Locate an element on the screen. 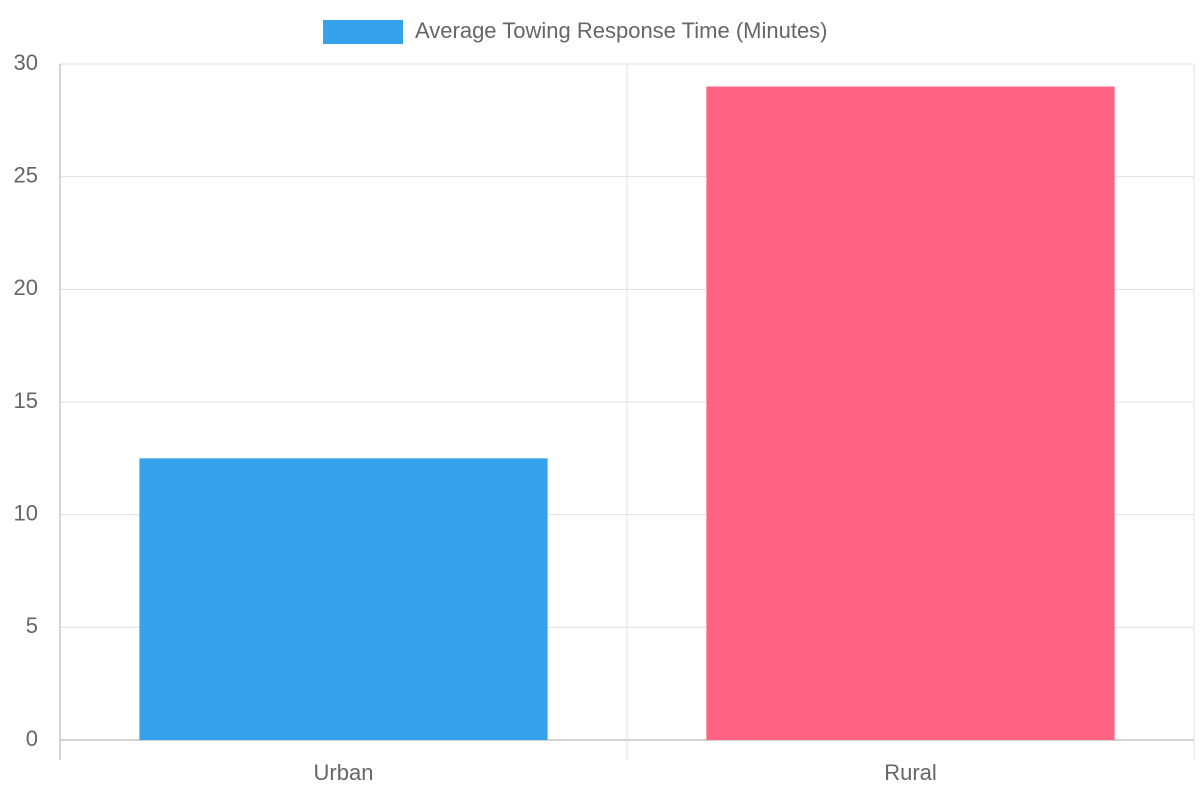 The image size is (1200, 800). y-tick-label: 10 is located at coordinates (26, 512).